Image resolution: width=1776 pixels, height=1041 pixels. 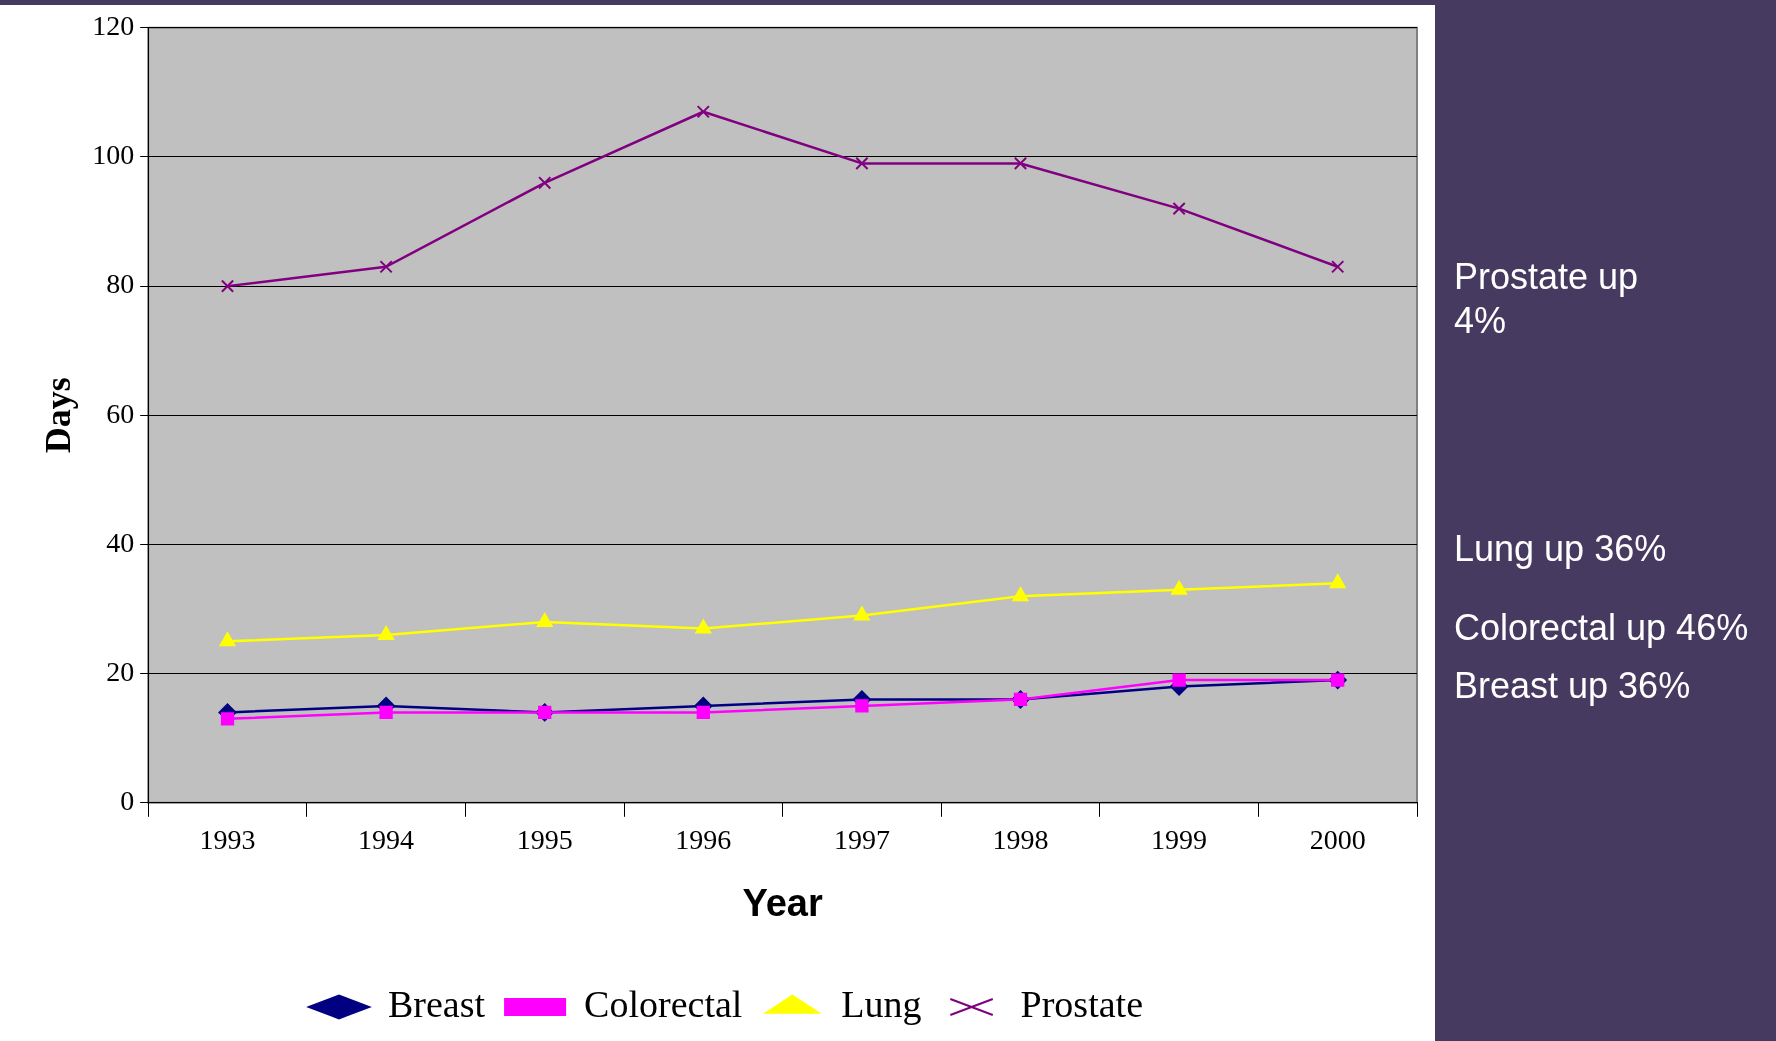 I want to click on y-tick-label: 120, so click(x=113, y=26).